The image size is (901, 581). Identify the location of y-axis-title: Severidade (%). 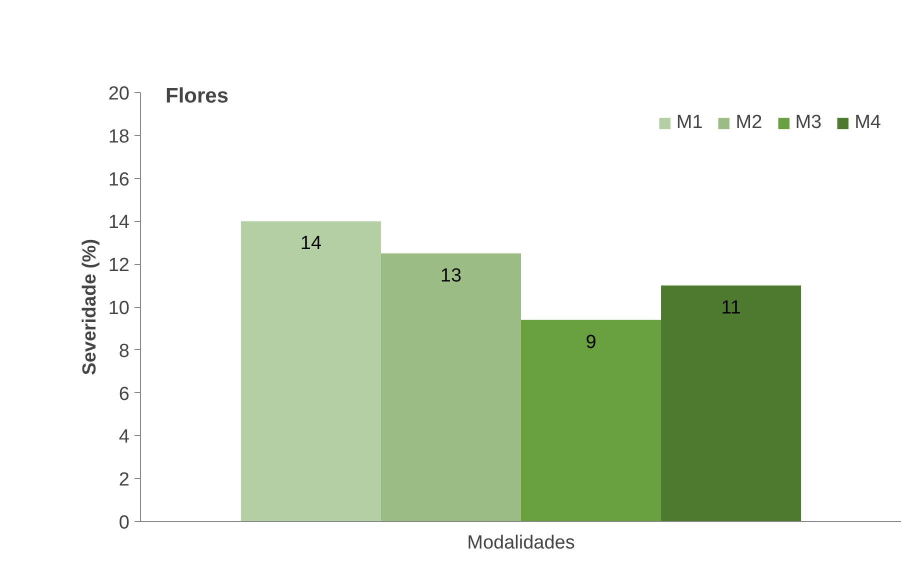
(89, 307).